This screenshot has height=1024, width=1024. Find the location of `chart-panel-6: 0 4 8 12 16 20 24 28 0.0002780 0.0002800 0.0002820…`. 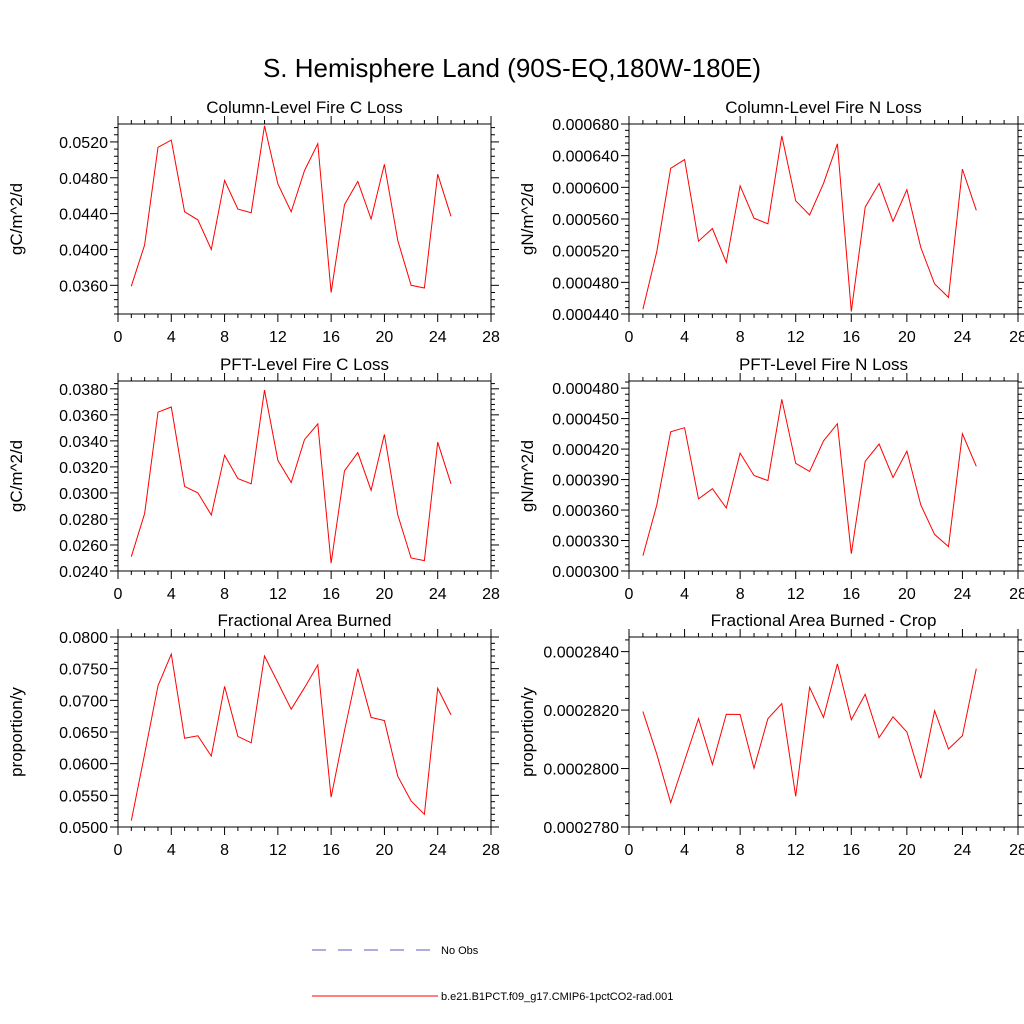

chart-panel-6: 0 4 8 12 16 20 24 28 0.0002780 0.0002800 0.0002820… is located at coordinates (771, 735).